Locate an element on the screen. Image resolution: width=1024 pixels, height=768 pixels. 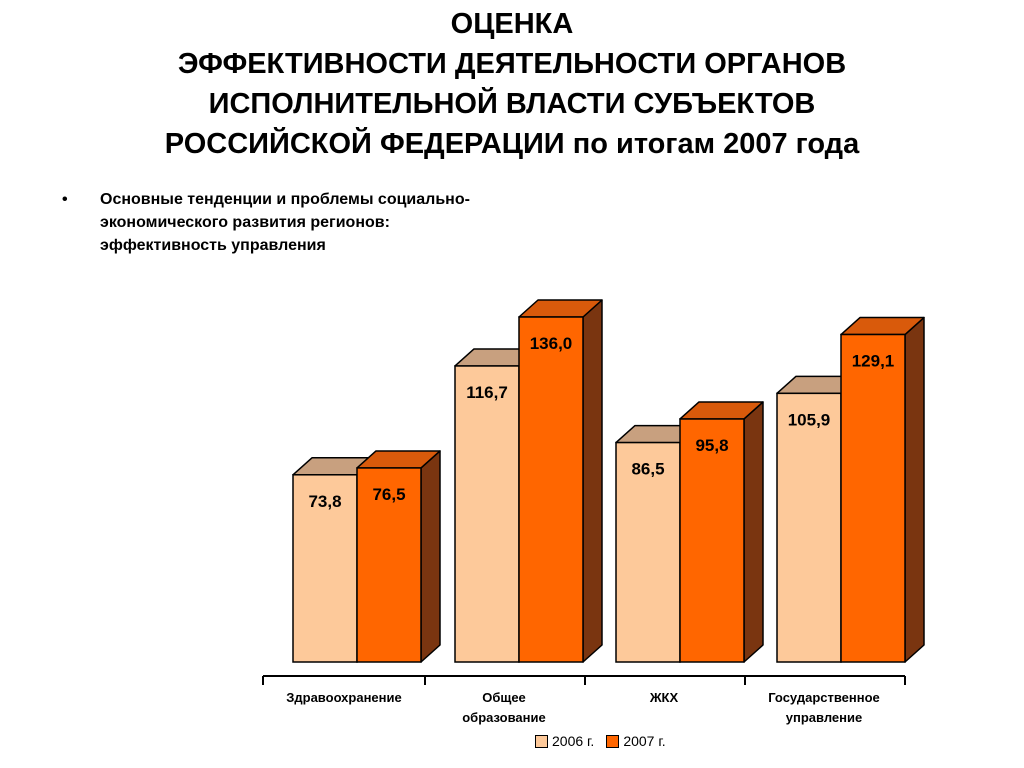
legend-item-2006: 2006 г. is located at coordinates (564, 741).